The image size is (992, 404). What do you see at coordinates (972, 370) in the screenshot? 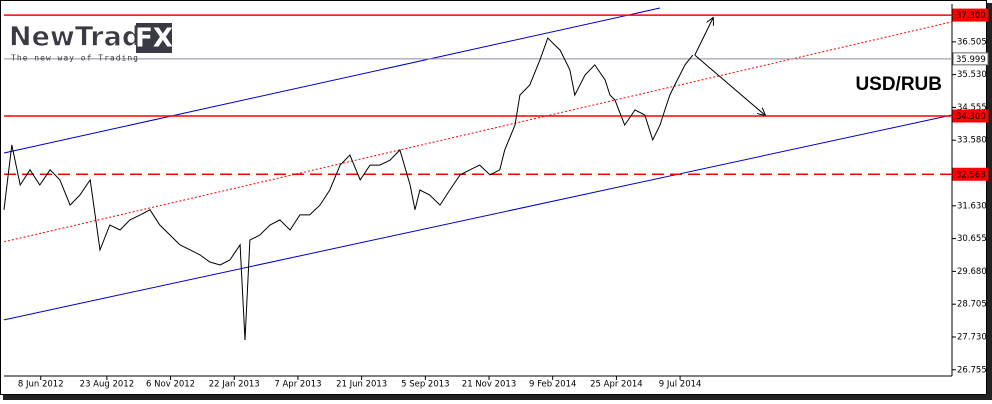
I see `y-tick-label: 26.755` at bounding box center [972, 370].